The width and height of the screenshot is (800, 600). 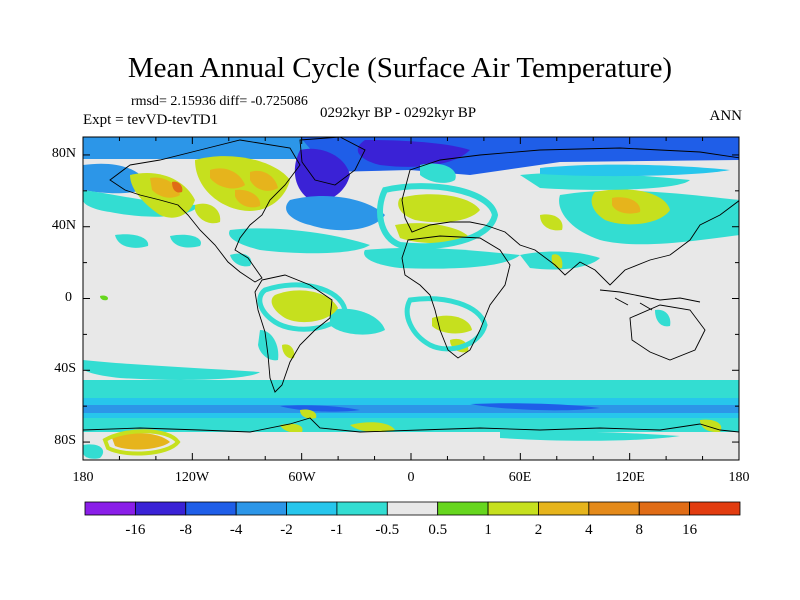 I want to click on lon-tick-label-0: 0, so click(x=411, y=477).